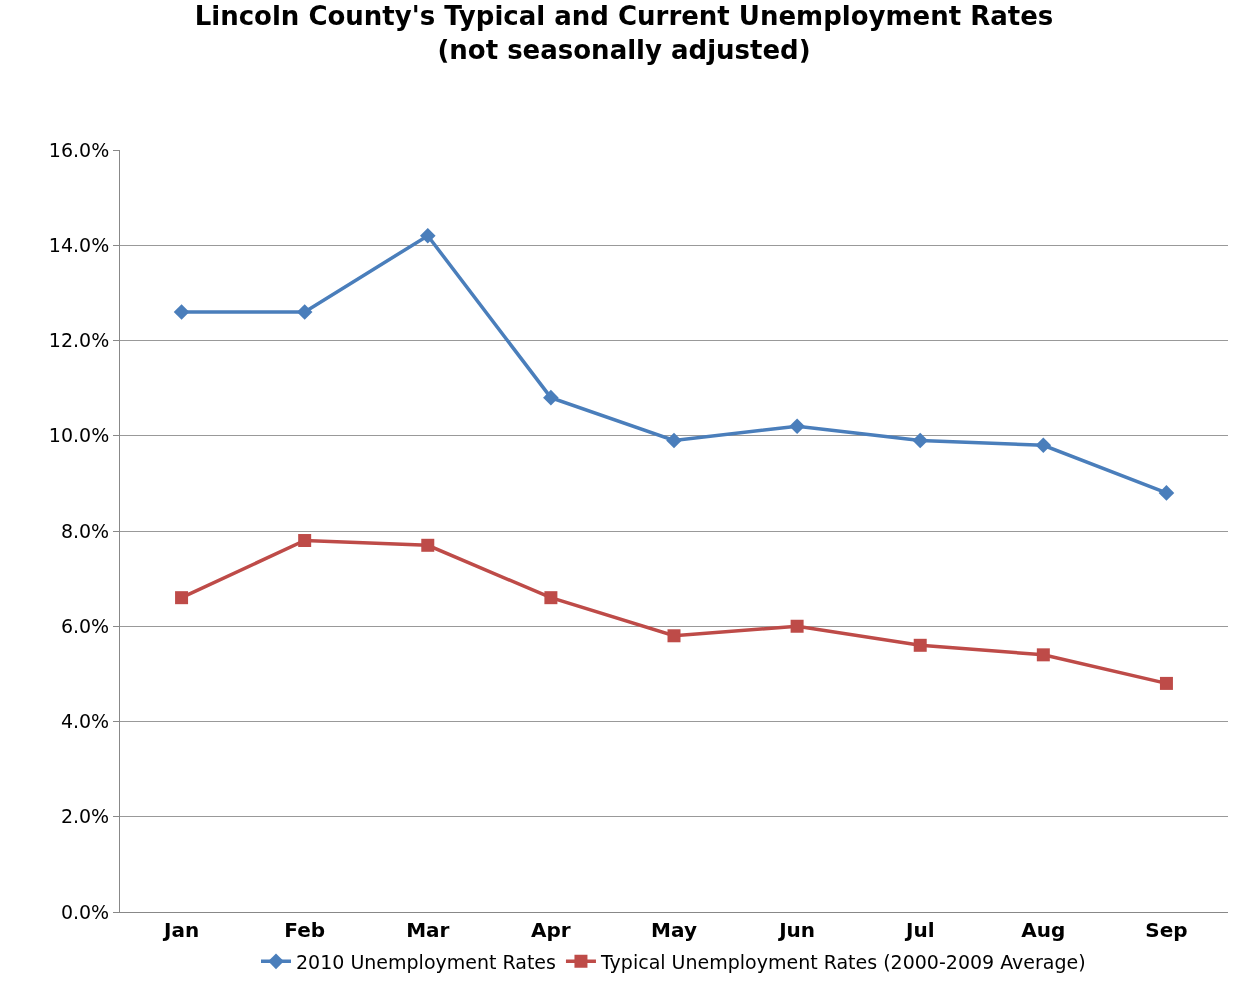 The image size is (1248, 1002). Describe the element at coordinates (919, 930) in the screenshot. I see `x-tick-label: Jul` at that location.